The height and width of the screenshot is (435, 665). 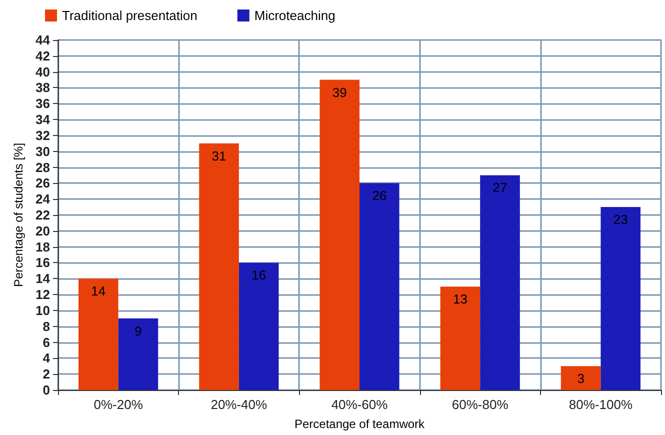 I want to click on y-tick-label: 0, so click(x=46, y=390).